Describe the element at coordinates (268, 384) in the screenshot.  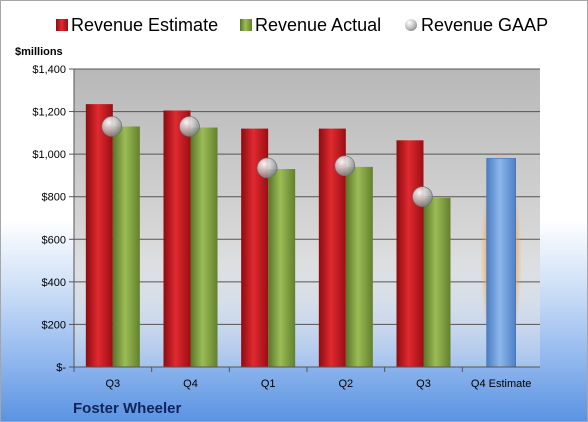
I see `x-tick-label-q1: Q1` at that location.